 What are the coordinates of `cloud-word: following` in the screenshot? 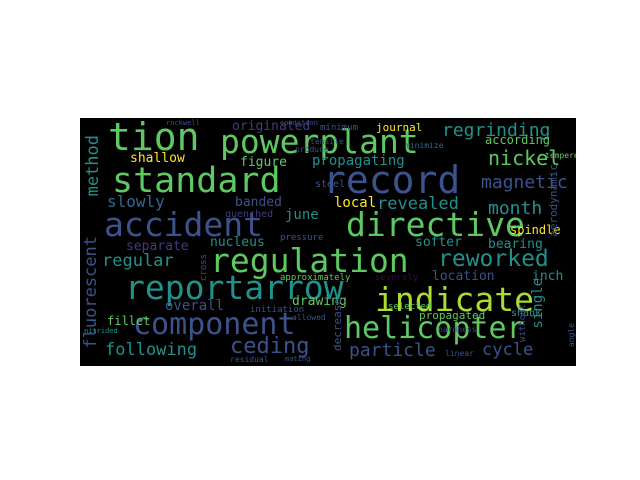 It's located at (151, 350).